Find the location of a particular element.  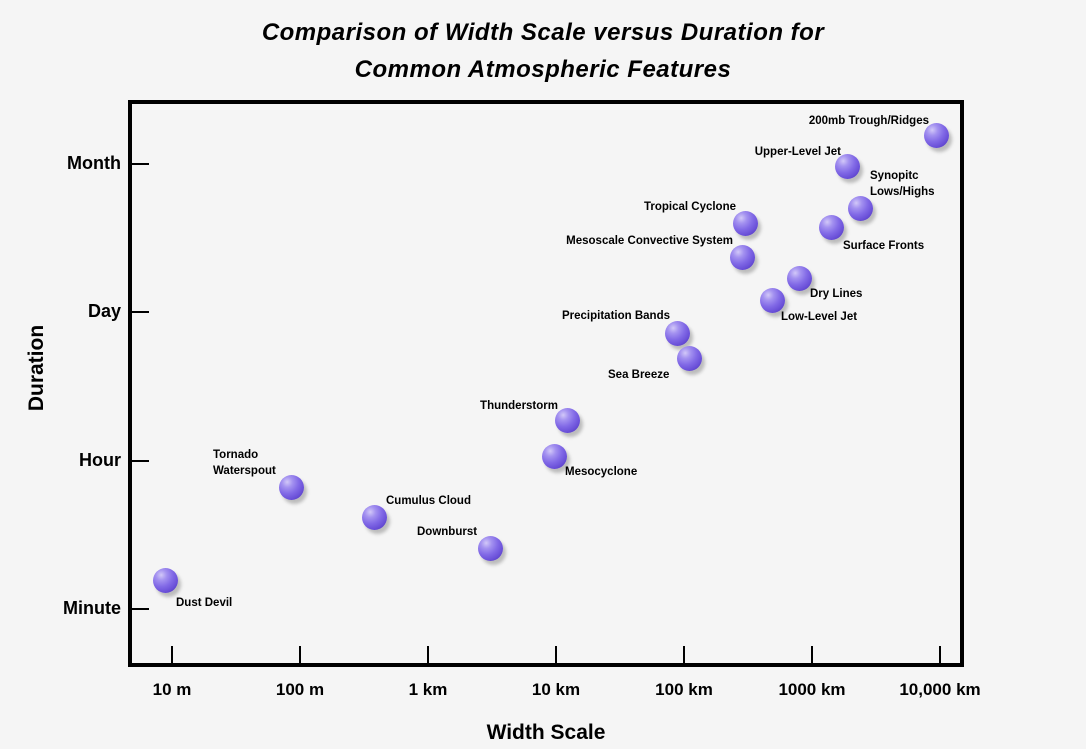

y-tick-label: Hour is located at coordinates (100, 460).